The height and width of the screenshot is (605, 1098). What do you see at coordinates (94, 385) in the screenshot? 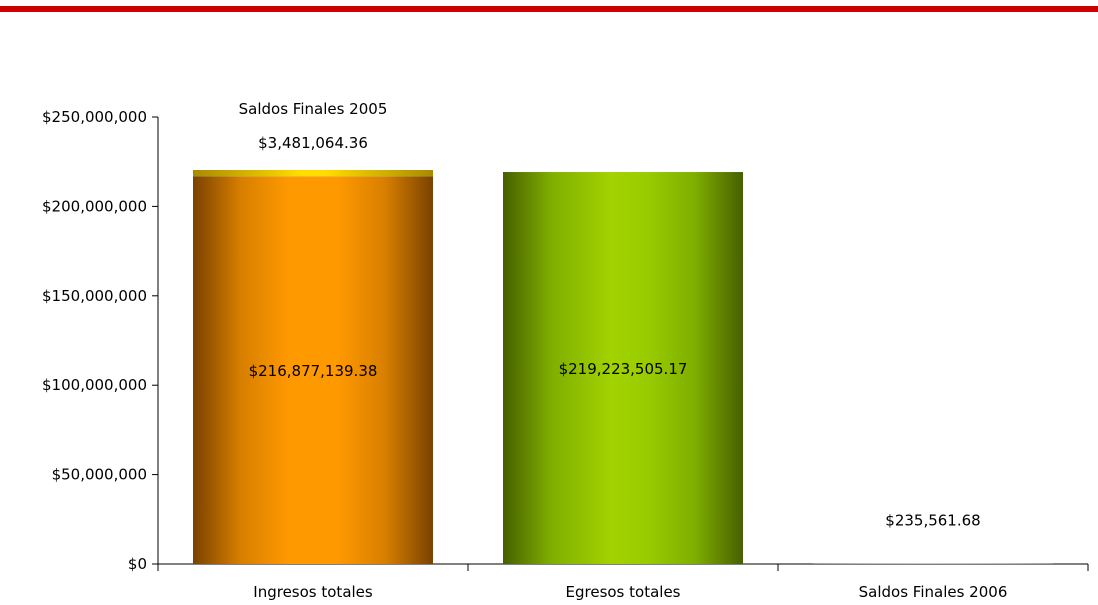
I see `y-tick-label: $100,000,000` at bounding box center [94, 385].